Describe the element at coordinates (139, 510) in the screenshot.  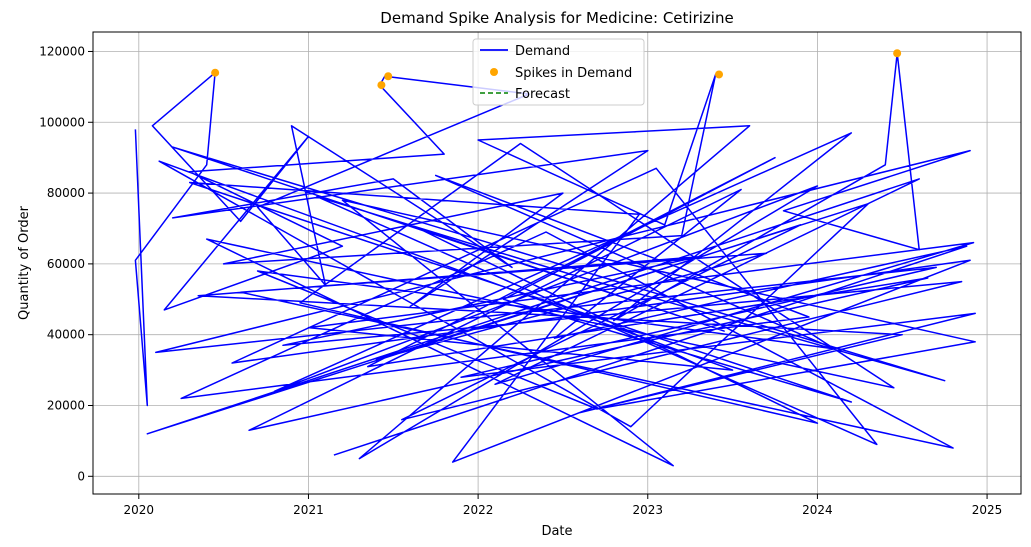
I see `x-tick-label: 2020` at that location.